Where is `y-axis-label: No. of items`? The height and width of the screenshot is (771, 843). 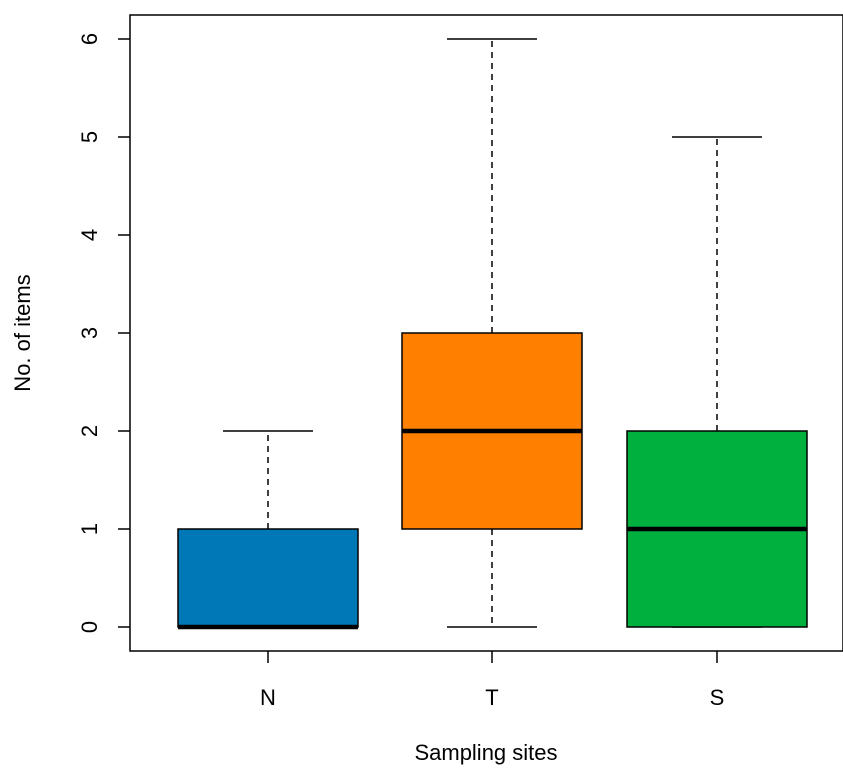
y-axis-label: No. of items is located at coordinates (22, 332).